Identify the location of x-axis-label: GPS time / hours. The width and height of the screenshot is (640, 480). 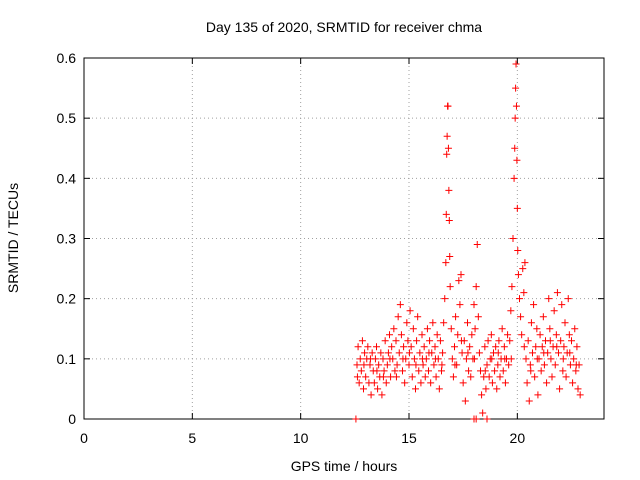
(344, 466).